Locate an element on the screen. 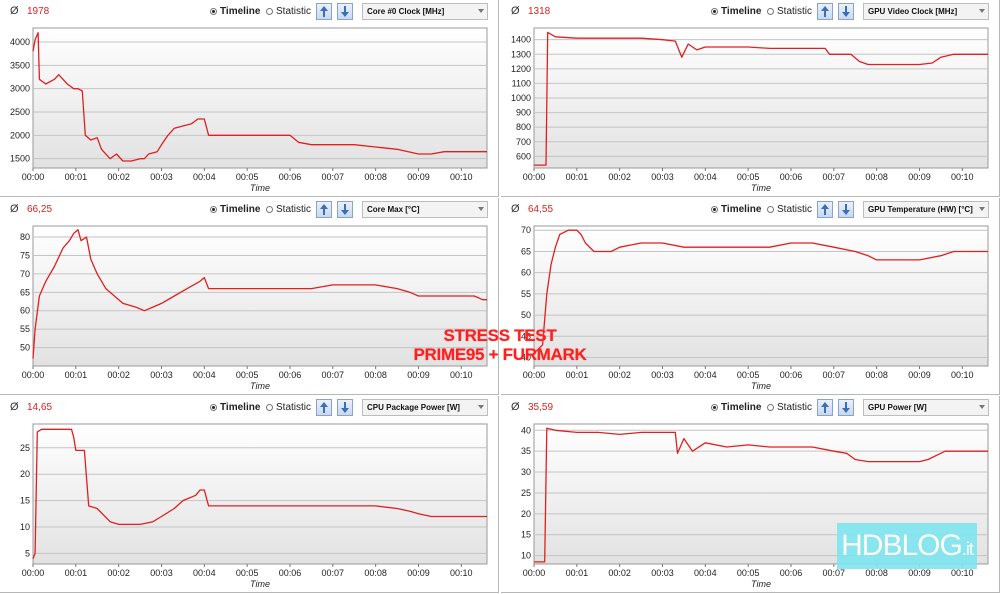  y-tick-label: 1200 is located at coordinates (521, 69).